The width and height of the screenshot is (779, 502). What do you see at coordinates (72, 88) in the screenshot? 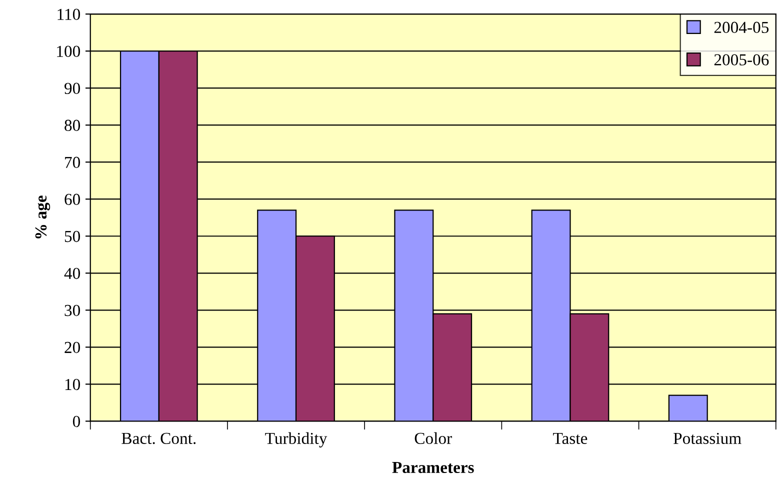
I see `y-tick-label: 90` at bounding box center [72, 88].